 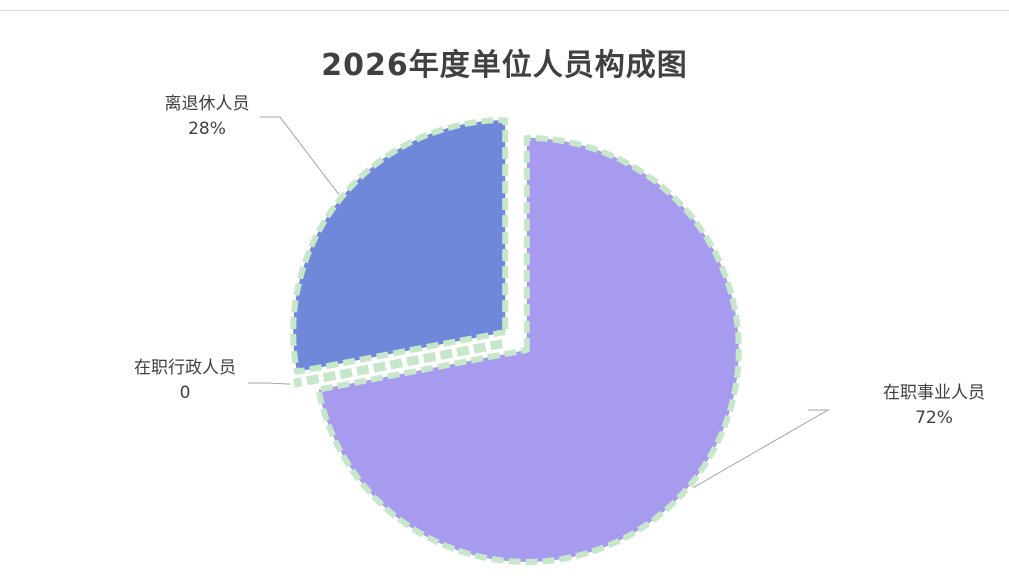 I want to click on label-value-在职行政人员: 0, so click(x=185, y=393).